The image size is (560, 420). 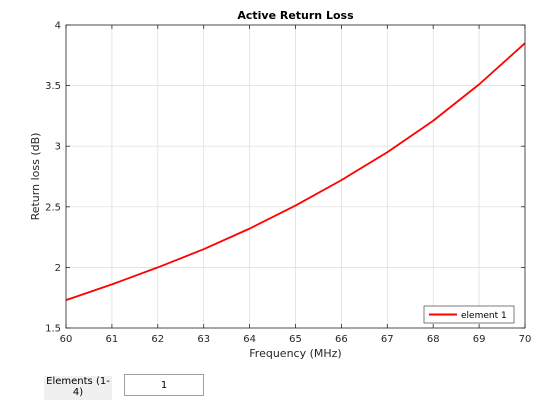 What do you see at coordinates (479, 339) in the screenshot?
I see `x-tick-label: 69` at bounding box center [479, 339].